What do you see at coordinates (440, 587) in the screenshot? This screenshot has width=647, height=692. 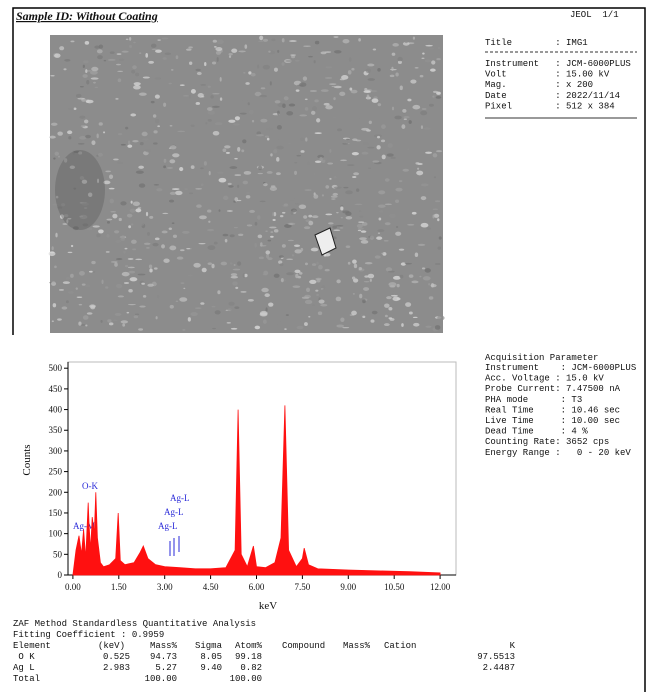 I see `x-tick-label: 12.00` at bounding box center [440, 587].